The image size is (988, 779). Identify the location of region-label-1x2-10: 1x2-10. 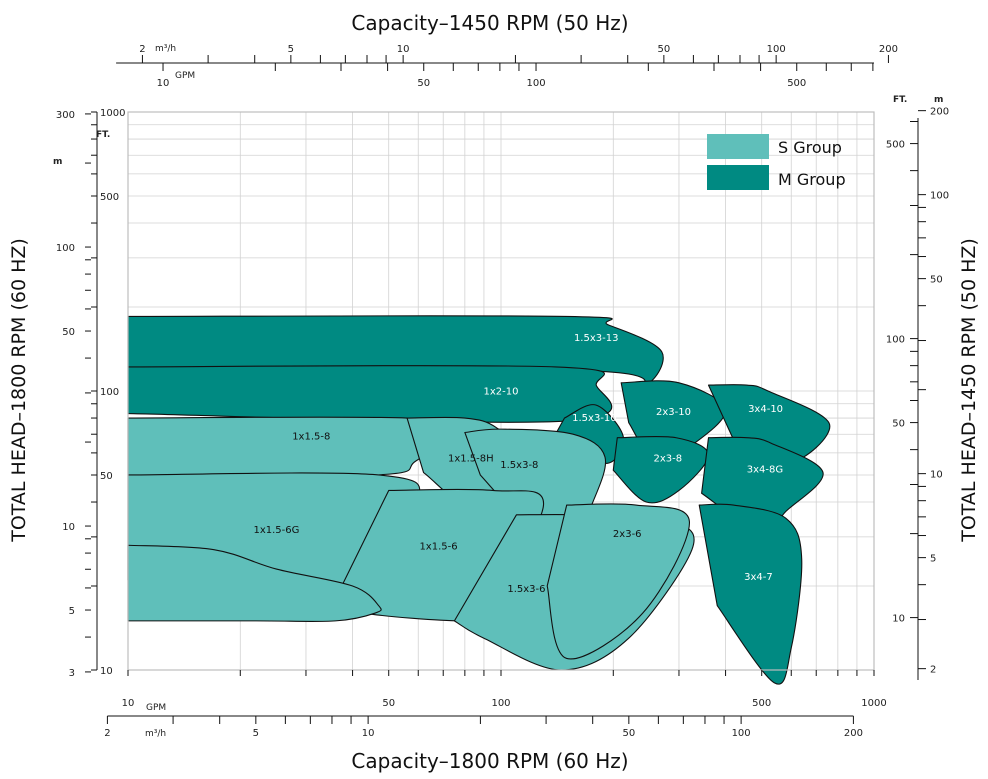
(501, 392).